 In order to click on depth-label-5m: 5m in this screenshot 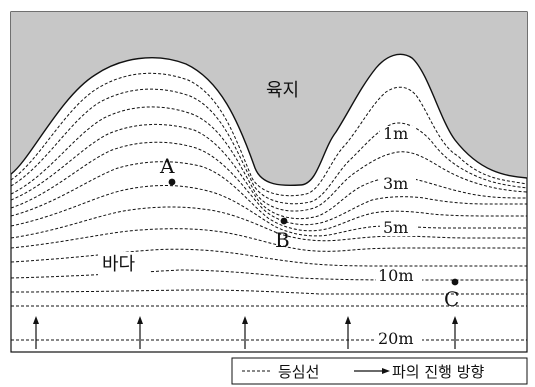, I will do `click(395, 227)`.